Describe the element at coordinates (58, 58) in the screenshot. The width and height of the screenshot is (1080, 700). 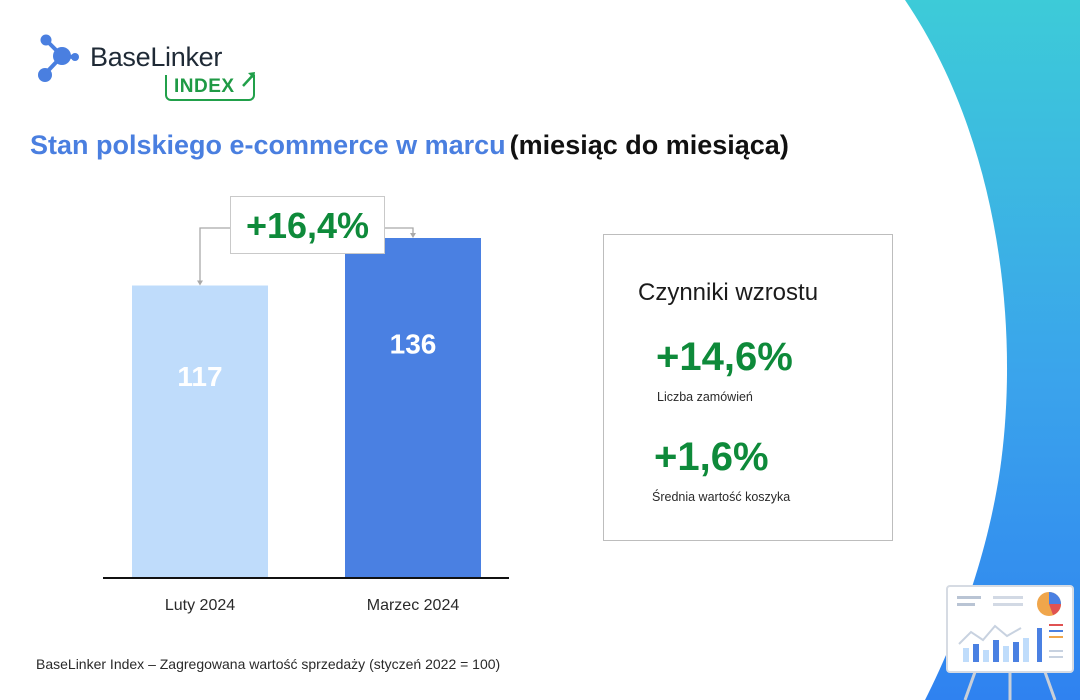
I see `logo-molecule-icon` at that location.